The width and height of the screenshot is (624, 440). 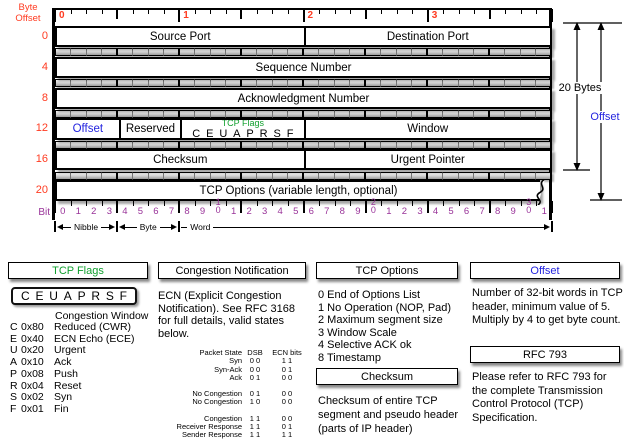 I want to click on row-offset-label: 0, so click(x=44, y=36).